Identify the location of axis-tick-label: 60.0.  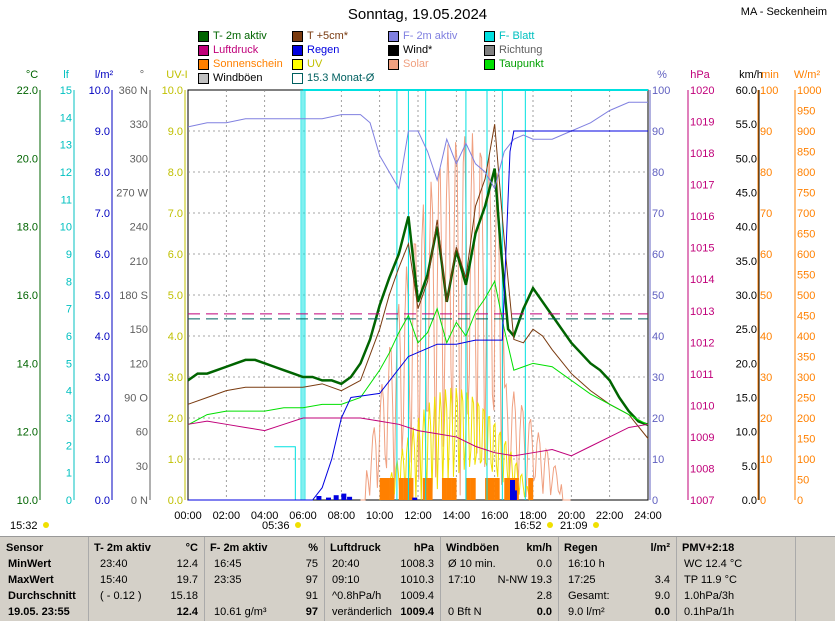
(746, 91).